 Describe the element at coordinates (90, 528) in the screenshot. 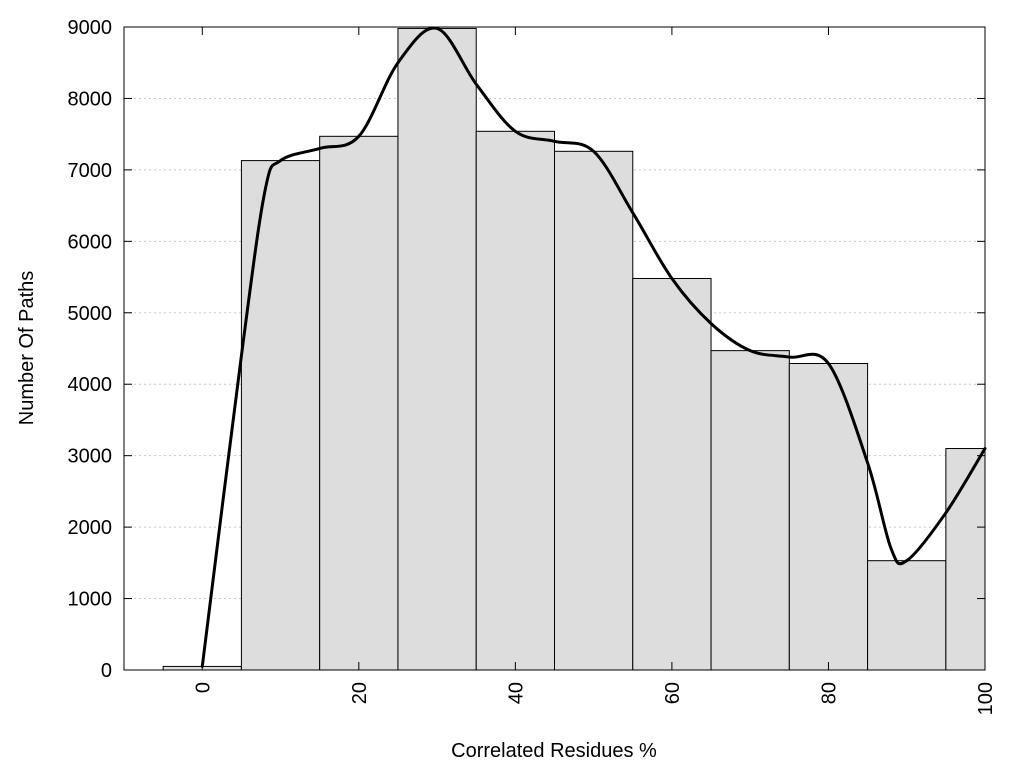

I see `y-tick-label-2: 2000` at that location.